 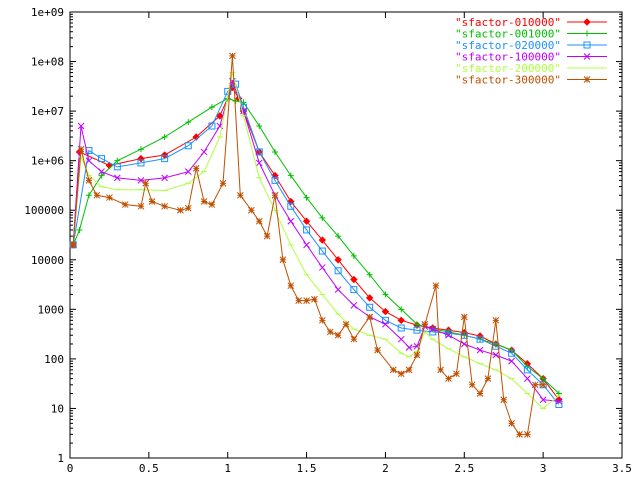 What do you see at coordinates (47, 12) in the screenshot?
I see `y-tick-label: 1e+09` at bounding box center [47, 12].